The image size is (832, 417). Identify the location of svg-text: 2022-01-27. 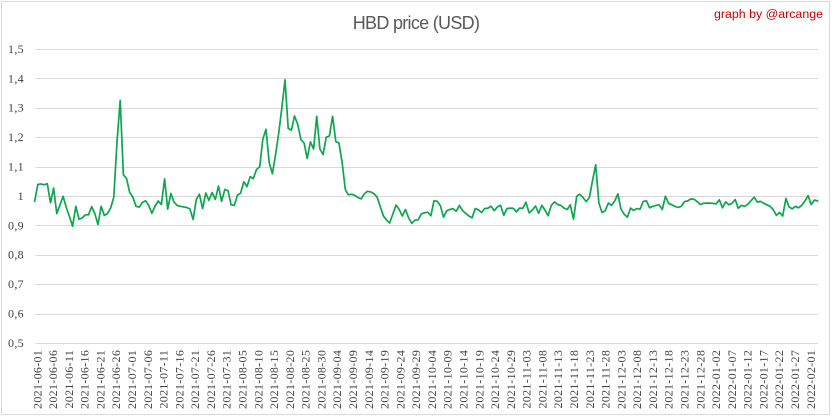
(795, 379).